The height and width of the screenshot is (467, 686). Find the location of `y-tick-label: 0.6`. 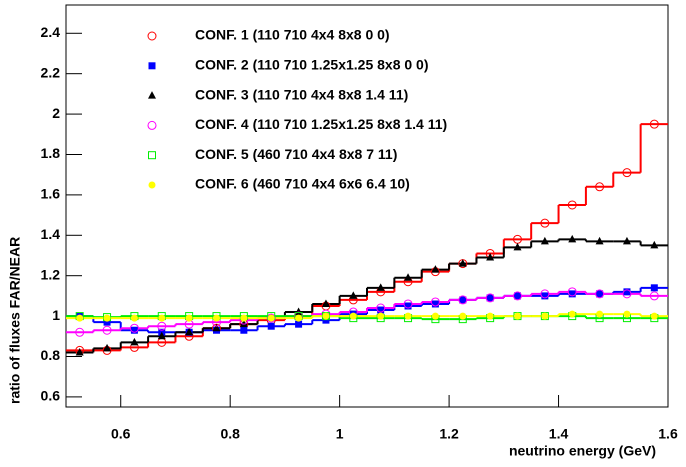

y-tick-label: 0.6 is located at coordinates (51, 396).